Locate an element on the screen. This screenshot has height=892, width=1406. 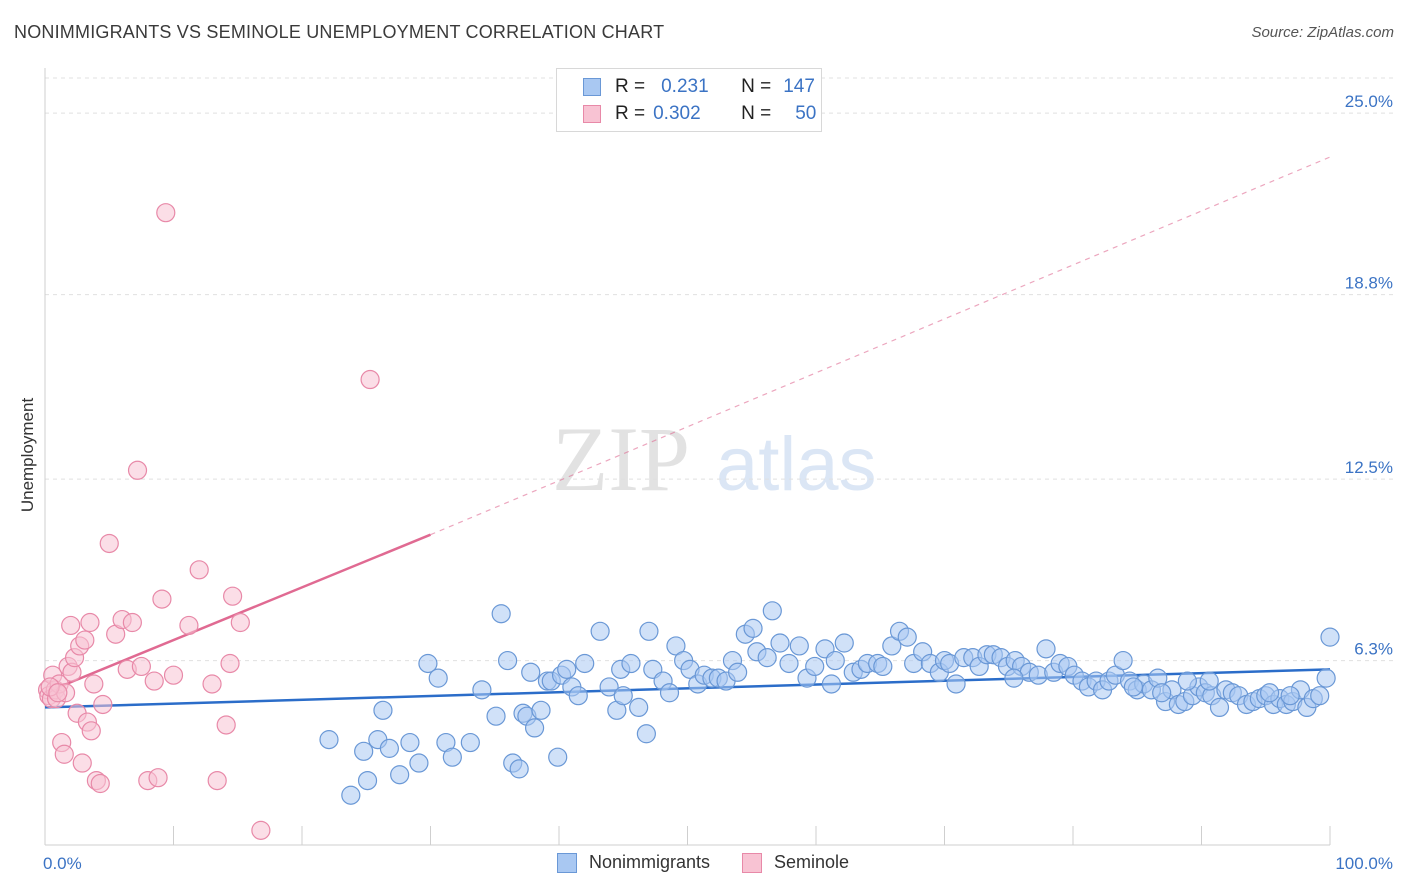
y-tick-labels: 6.3% 12.5% 18.8% 25.0% is located at coordinates (1369, 375).